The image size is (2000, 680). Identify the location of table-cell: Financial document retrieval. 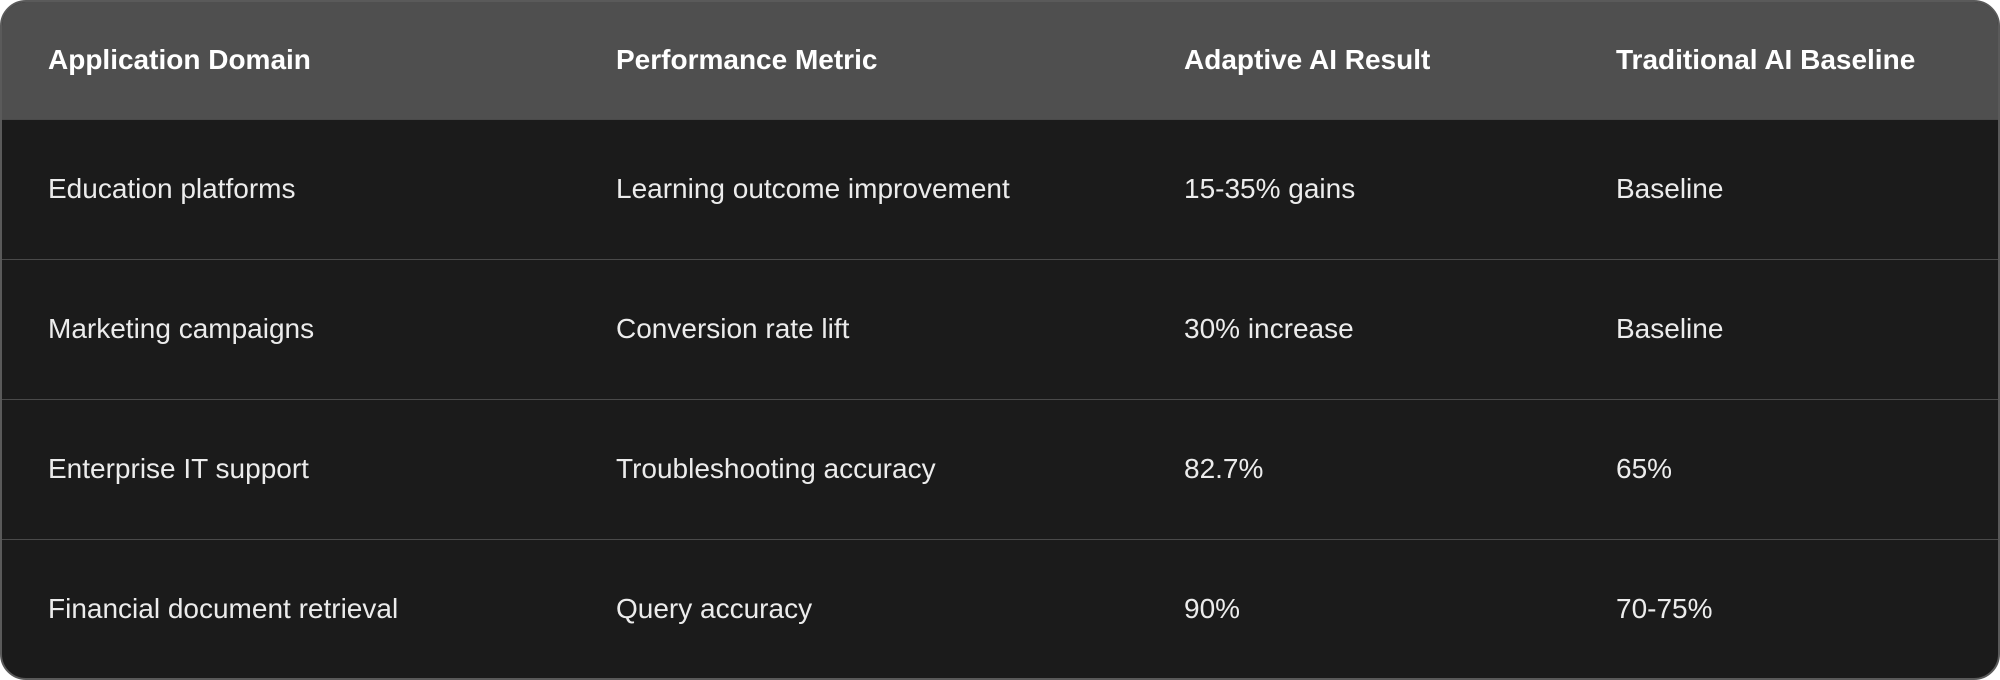
(286, 608).